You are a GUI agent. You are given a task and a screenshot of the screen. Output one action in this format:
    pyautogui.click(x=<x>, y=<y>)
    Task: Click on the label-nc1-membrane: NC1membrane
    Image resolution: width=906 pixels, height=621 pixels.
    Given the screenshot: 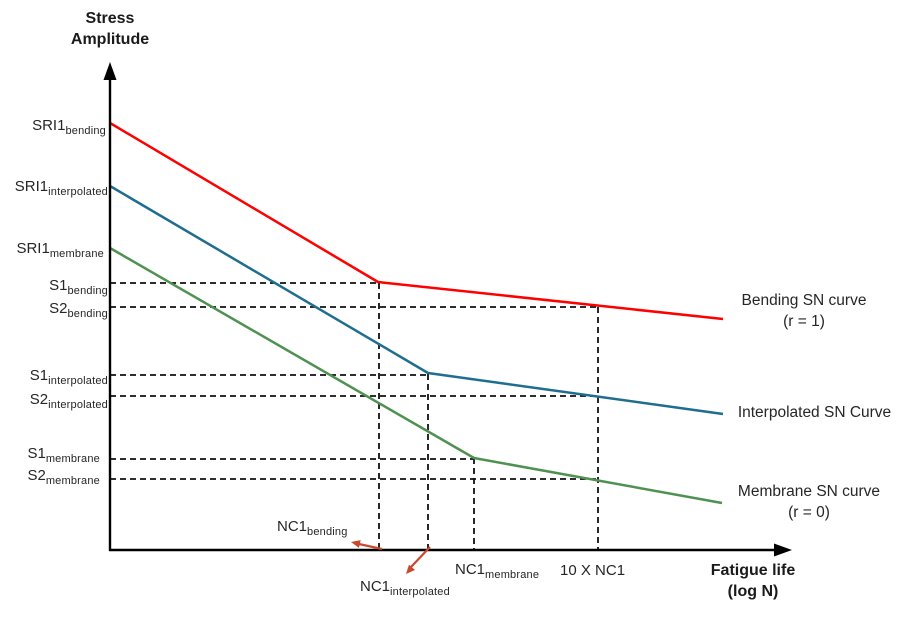 What is the action you would take?
    pyautogui.click(x=497, y=570)
    